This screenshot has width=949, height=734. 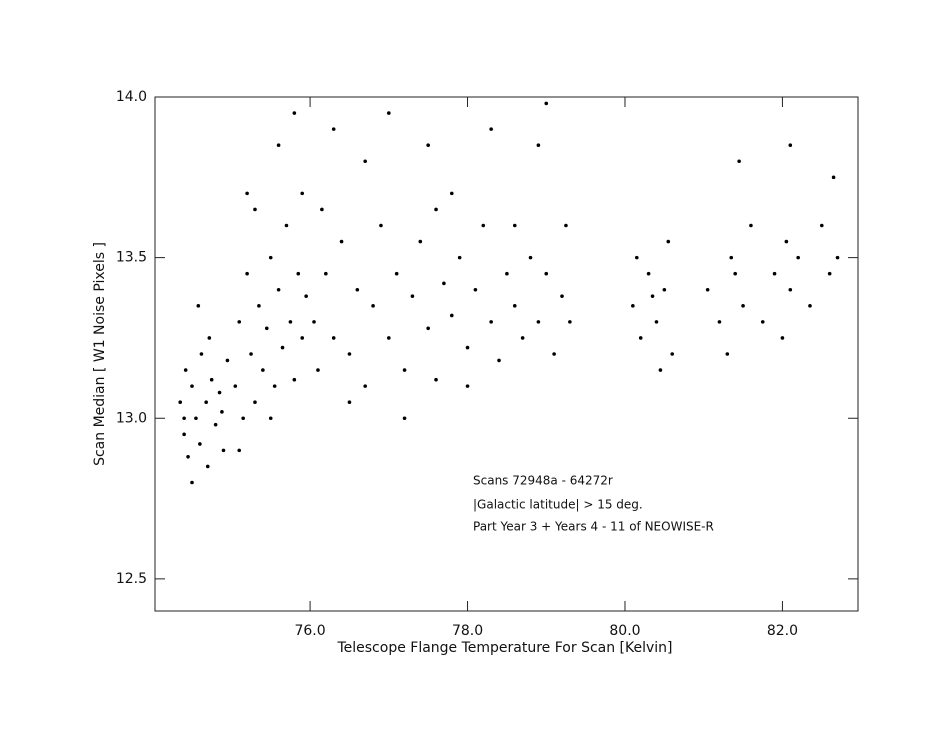 I want to click on y-tick-label: 13.5, so click(x=131, y=258).